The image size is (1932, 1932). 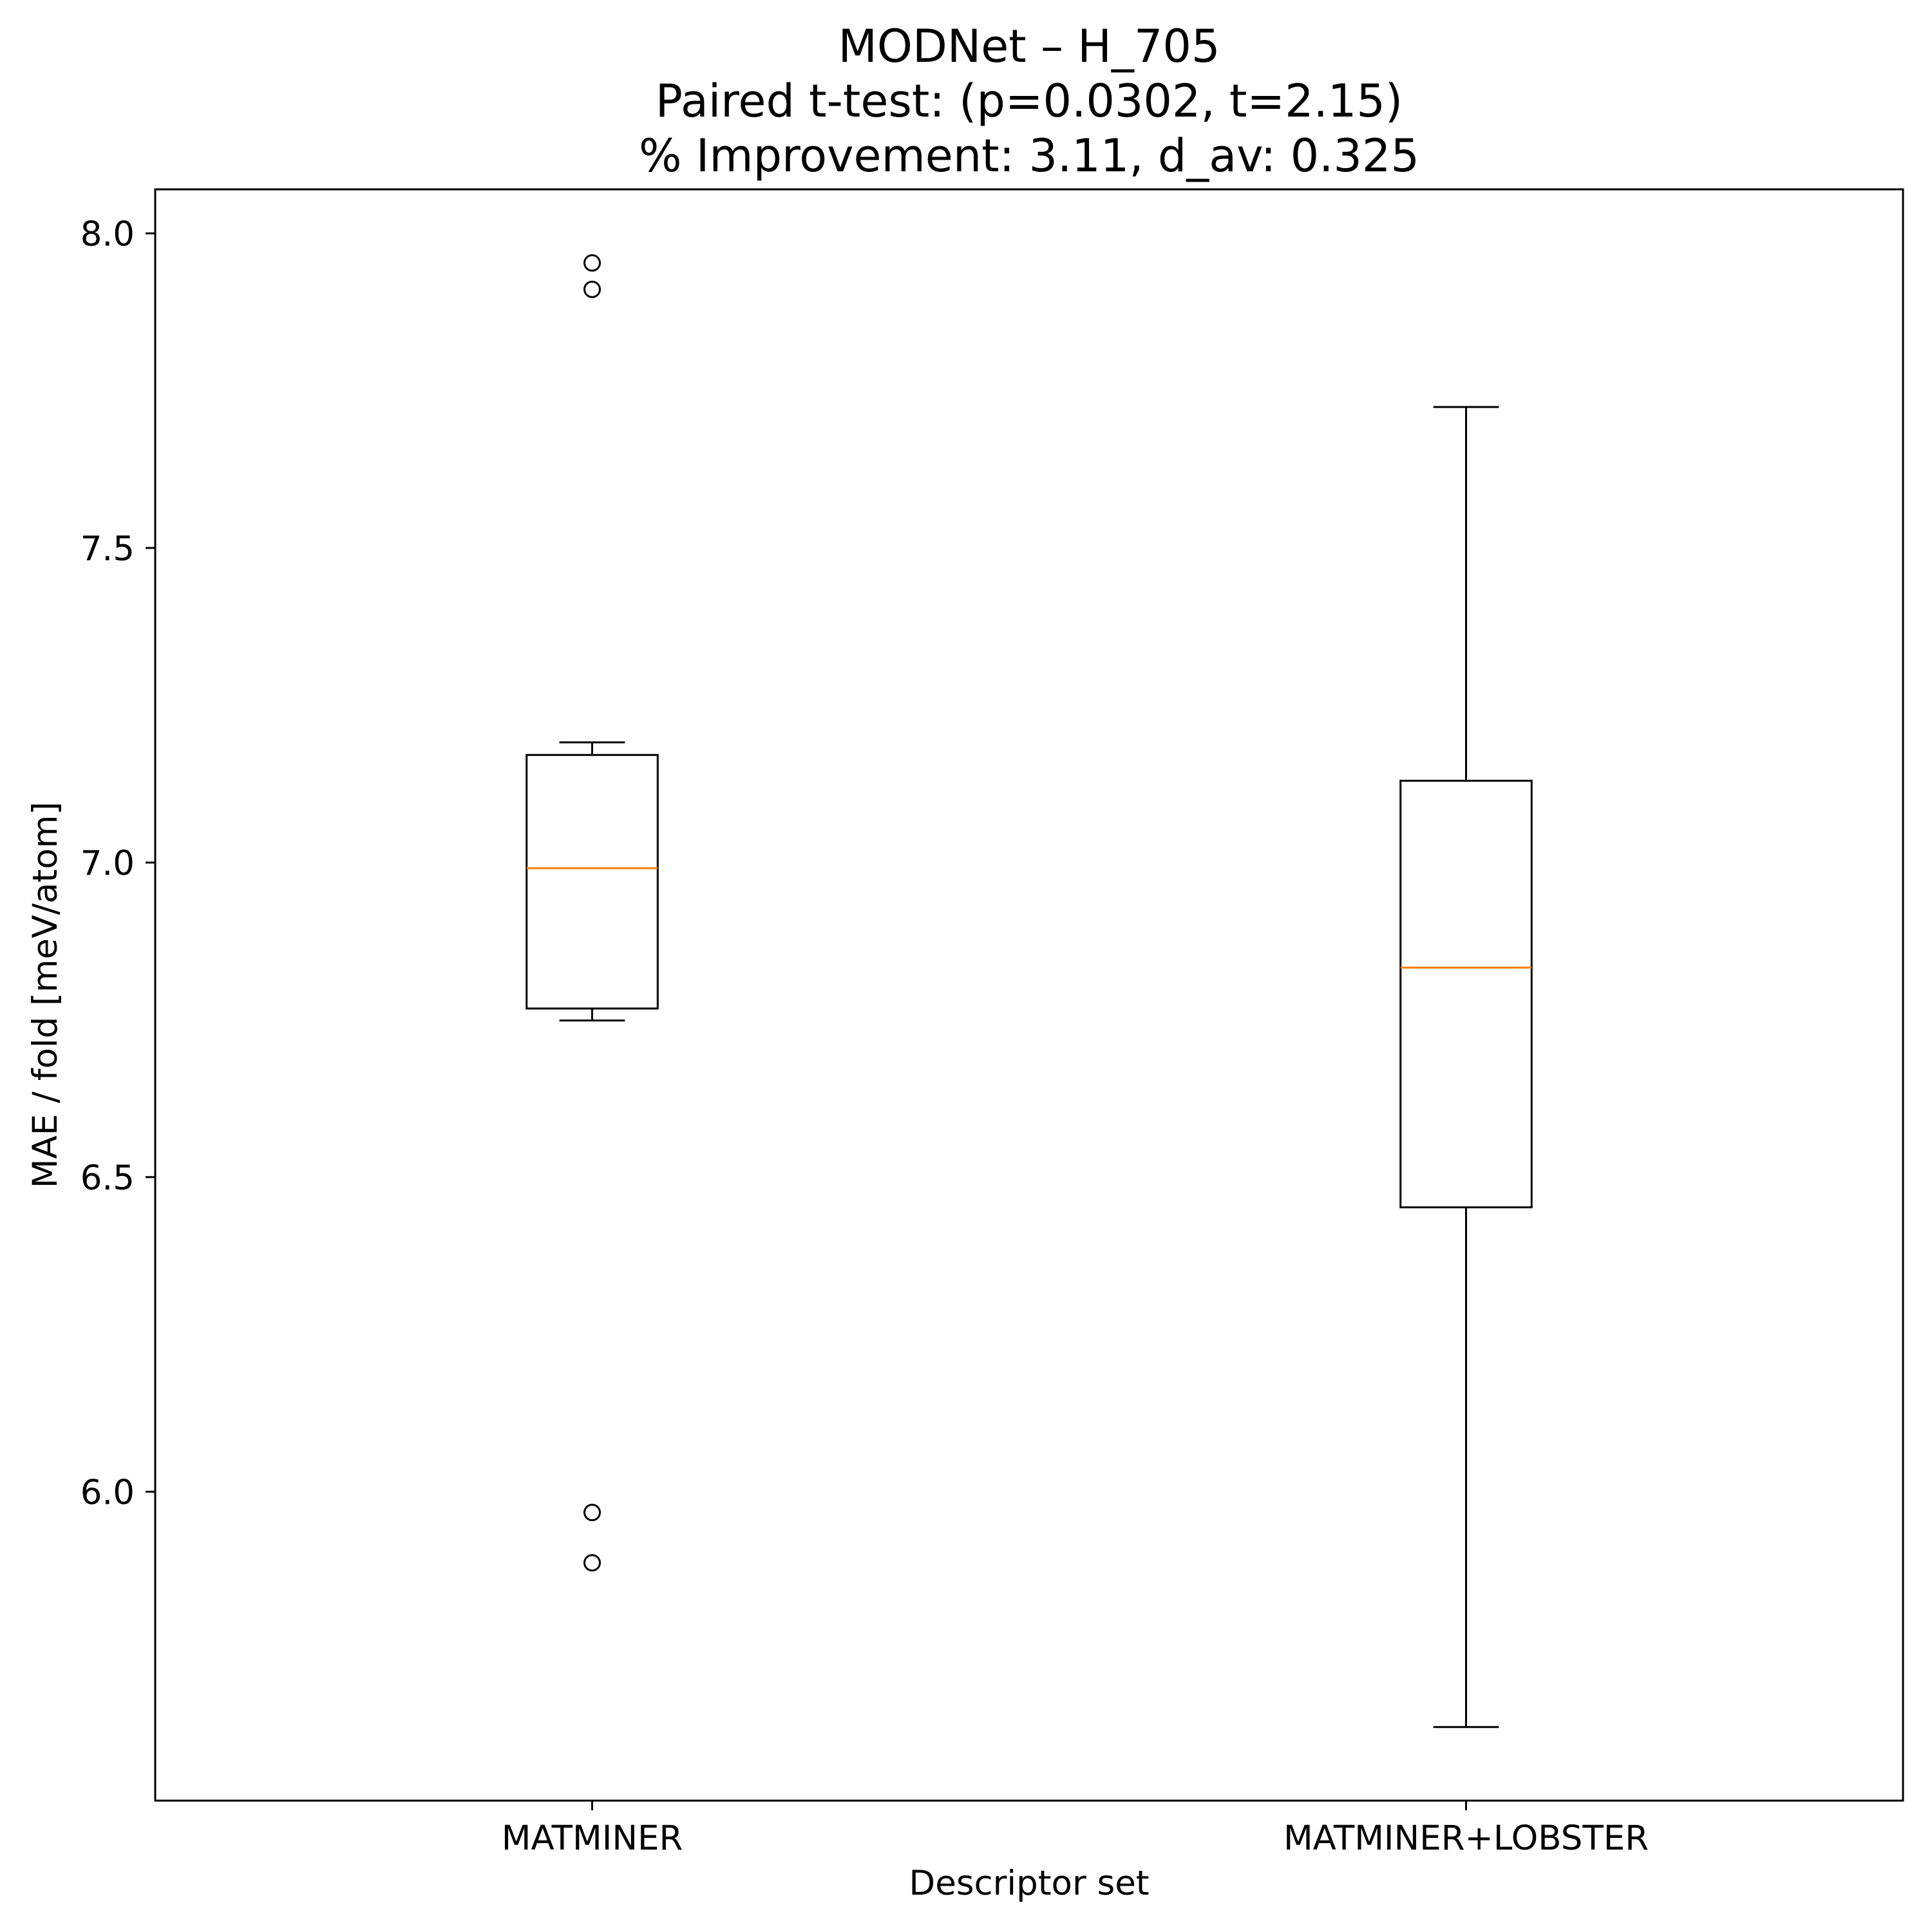 I want to click on x-axis-label: Descriptor set, so click(x=1029, y=1884).